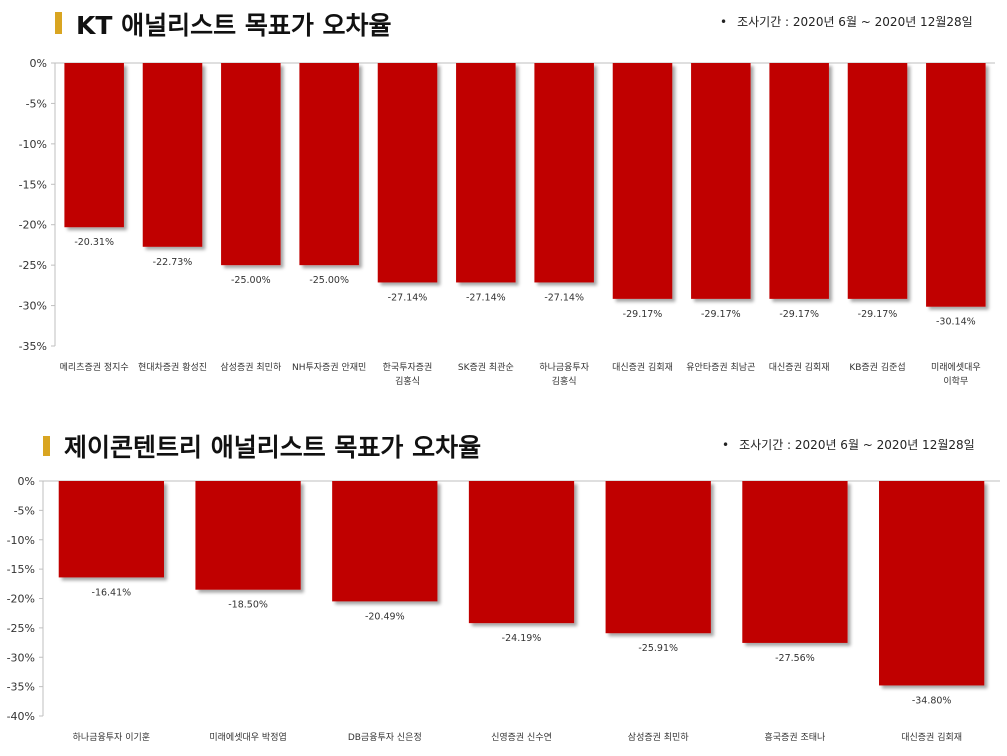 This screenshot has height=756, width=1007. Describe the element at coordinates (173, 262) in the screenshot. I see `data-label: -22.73%` at that location.